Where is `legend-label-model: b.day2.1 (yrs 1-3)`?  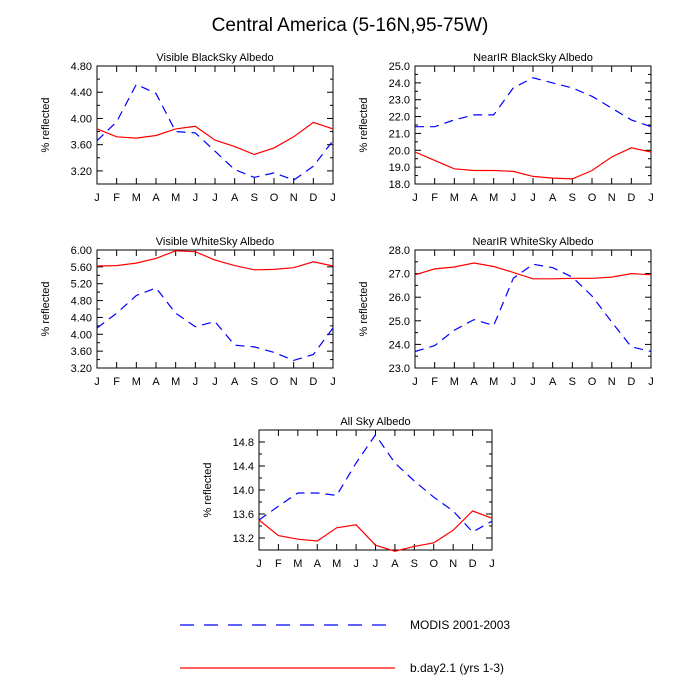
legend-label-model: b.day2.1 (yrs 1-3) is located at coordinates (457, 668).